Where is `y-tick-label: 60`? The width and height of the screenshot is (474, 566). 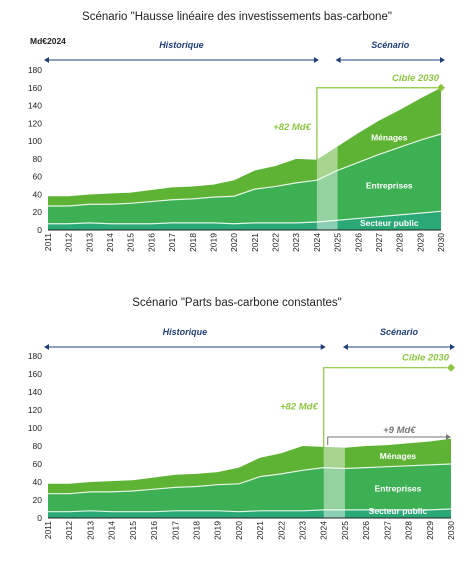 y-tick-label: 60 is located at coordinates (38, 464).